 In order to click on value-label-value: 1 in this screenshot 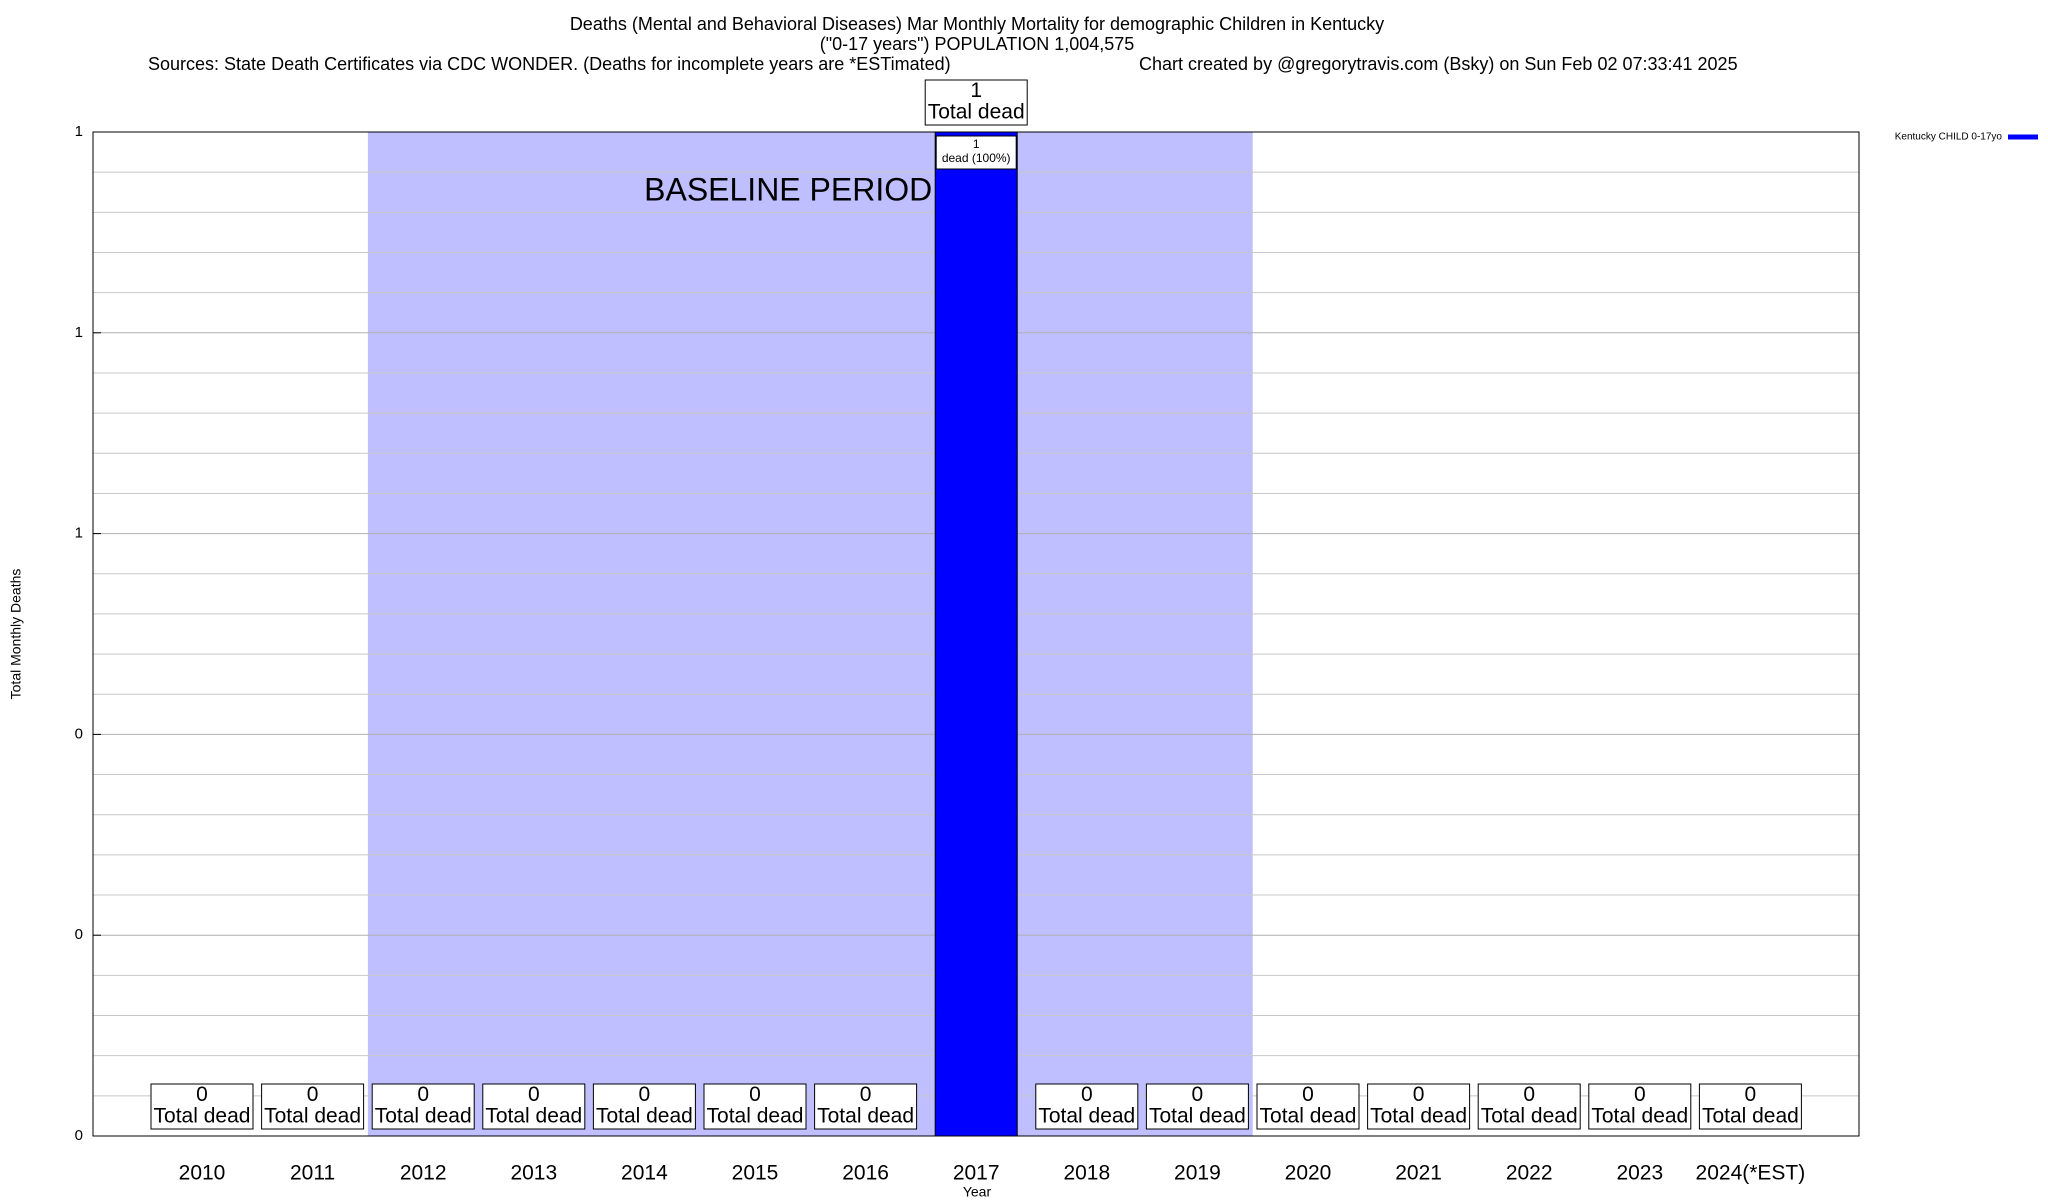, I will do `click(976, 90)`.